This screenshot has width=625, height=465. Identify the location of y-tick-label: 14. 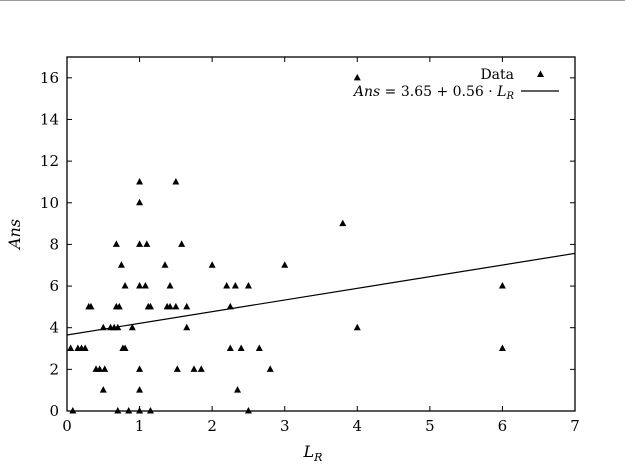
(49, 119).